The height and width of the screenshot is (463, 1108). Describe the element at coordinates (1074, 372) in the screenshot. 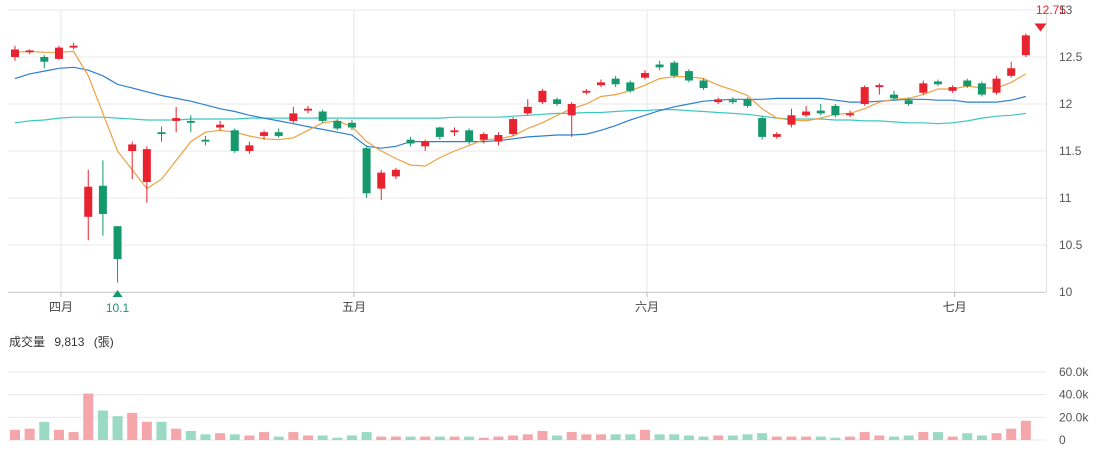

I see `volume-y-tick-label: 60.0k` at that location.